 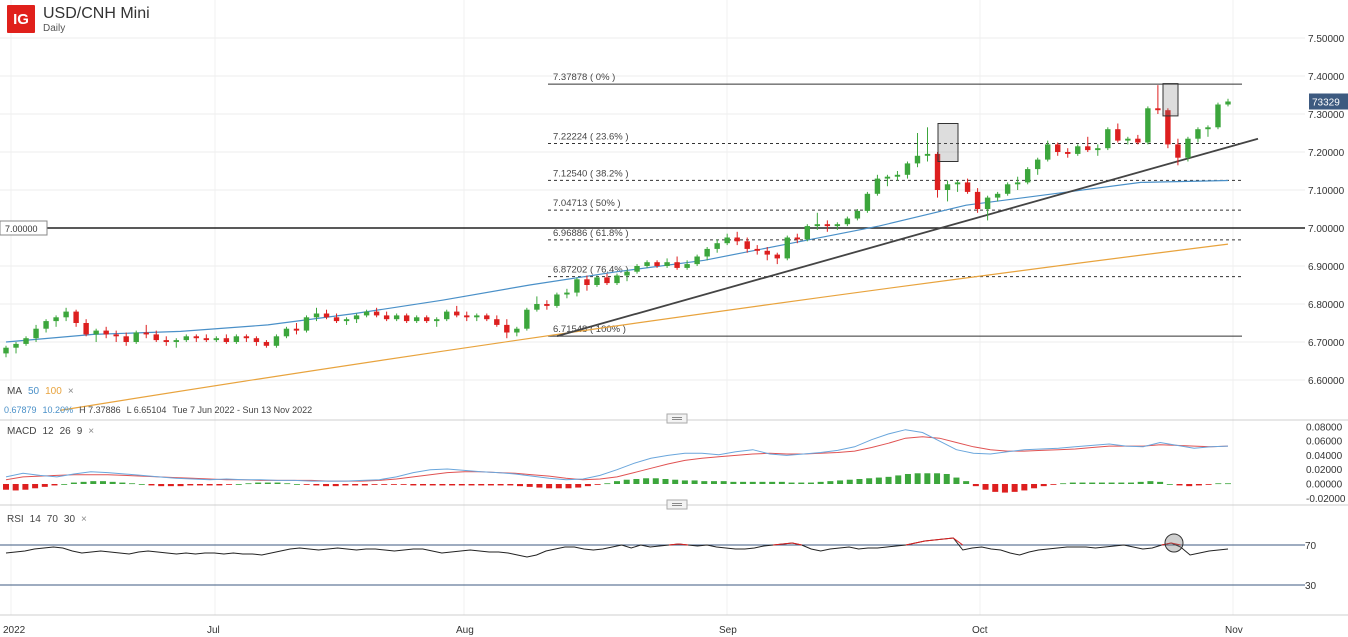 What do you see at coordinates (591, 173) in the screenshot?
I see `fib-level-label: 7.12540 ( 38.2% )` at bounding box center [591, 173].